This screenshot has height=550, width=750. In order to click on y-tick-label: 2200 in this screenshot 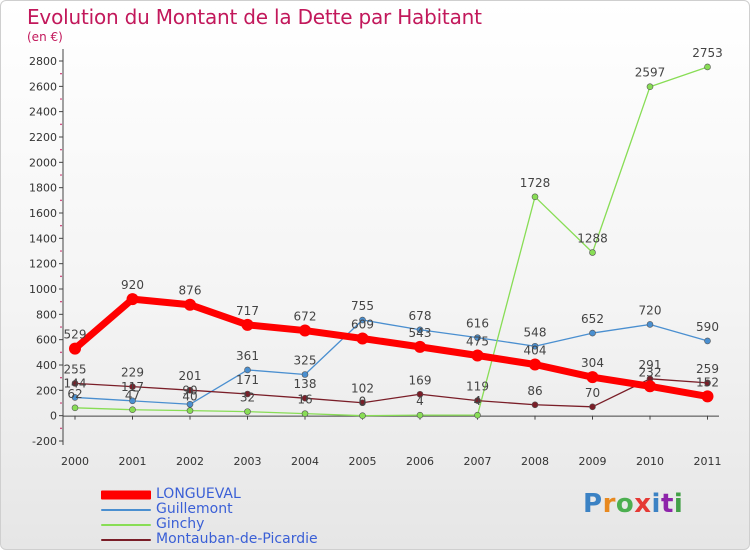, I will do `click(43, 137)`.